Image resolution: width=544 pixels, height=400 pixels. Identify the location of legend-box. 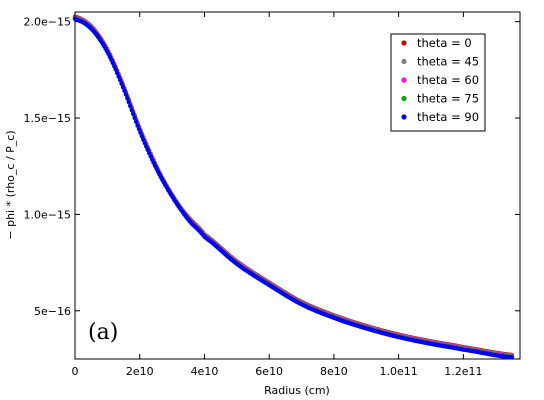
(438, 82).